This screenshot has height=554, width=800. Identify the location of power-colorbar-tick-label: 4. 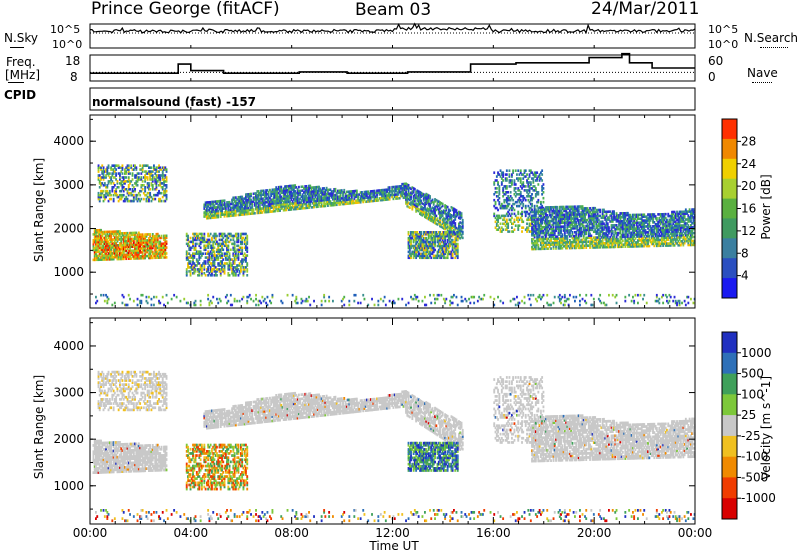
(745, 276).